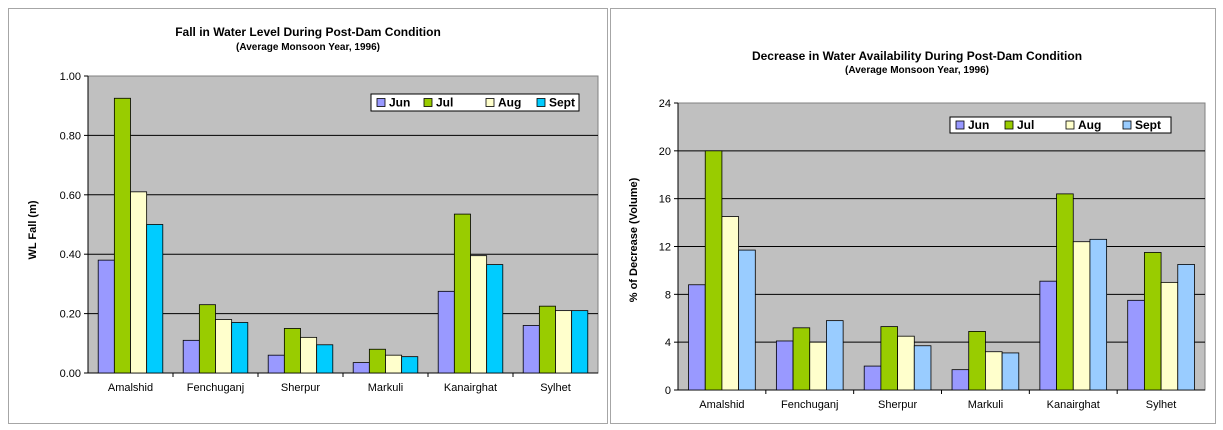  What do you see at coordinates (665, 248) in the screenshot?
I see `y-tick-label: 12` at bounding box center [665, 248].